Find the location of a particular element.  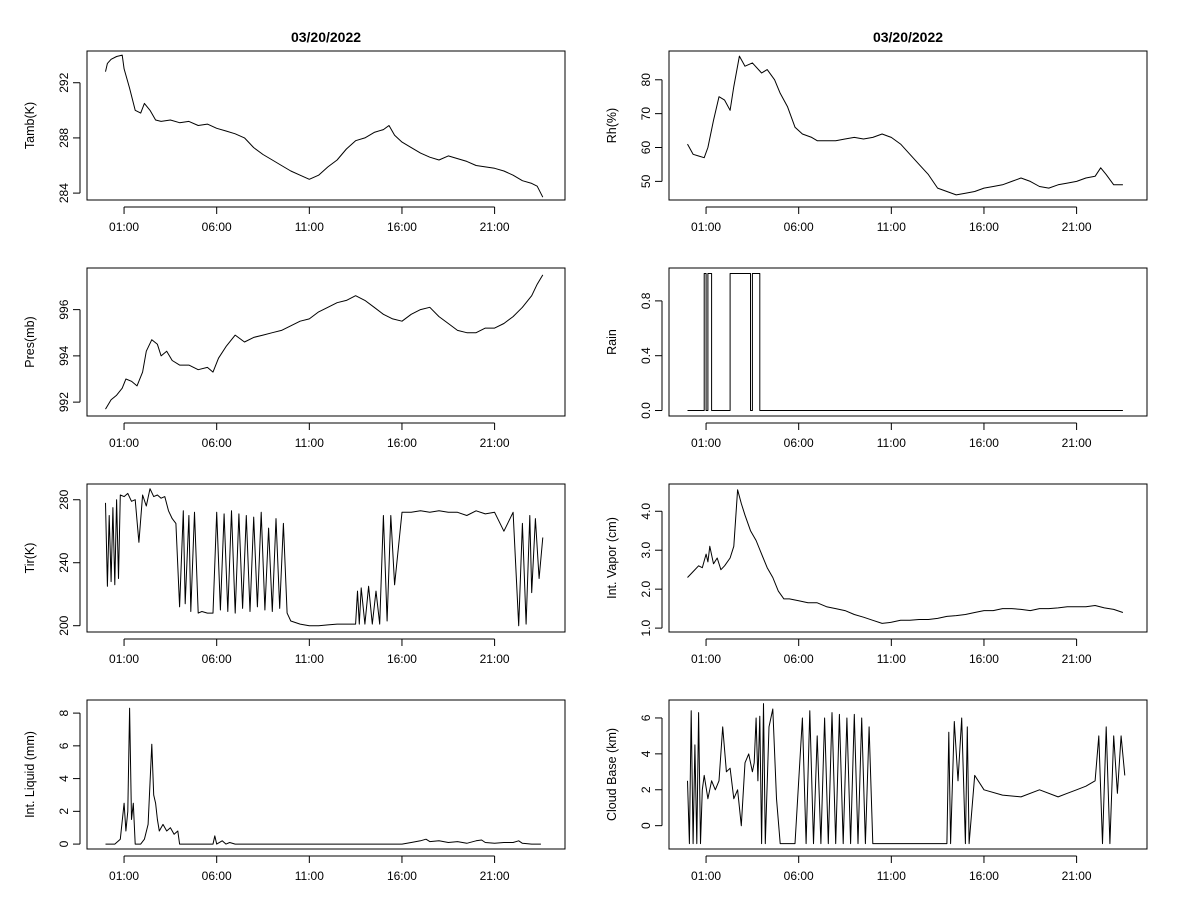

y-tick-label: 4.0 is located at coordinates (646, 511).